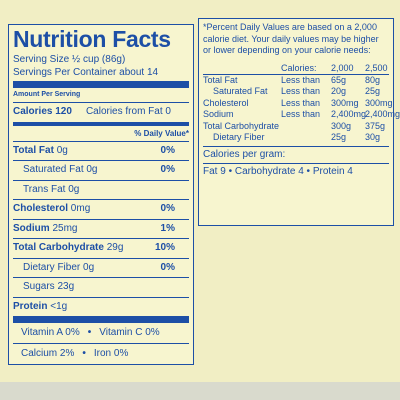 The width and height of the screenshot is (400, 400). What do you see at coordinates (66, 286) in the screenshot?
I see `nutrient-amount: 23g` at bounding box center [66, 286].